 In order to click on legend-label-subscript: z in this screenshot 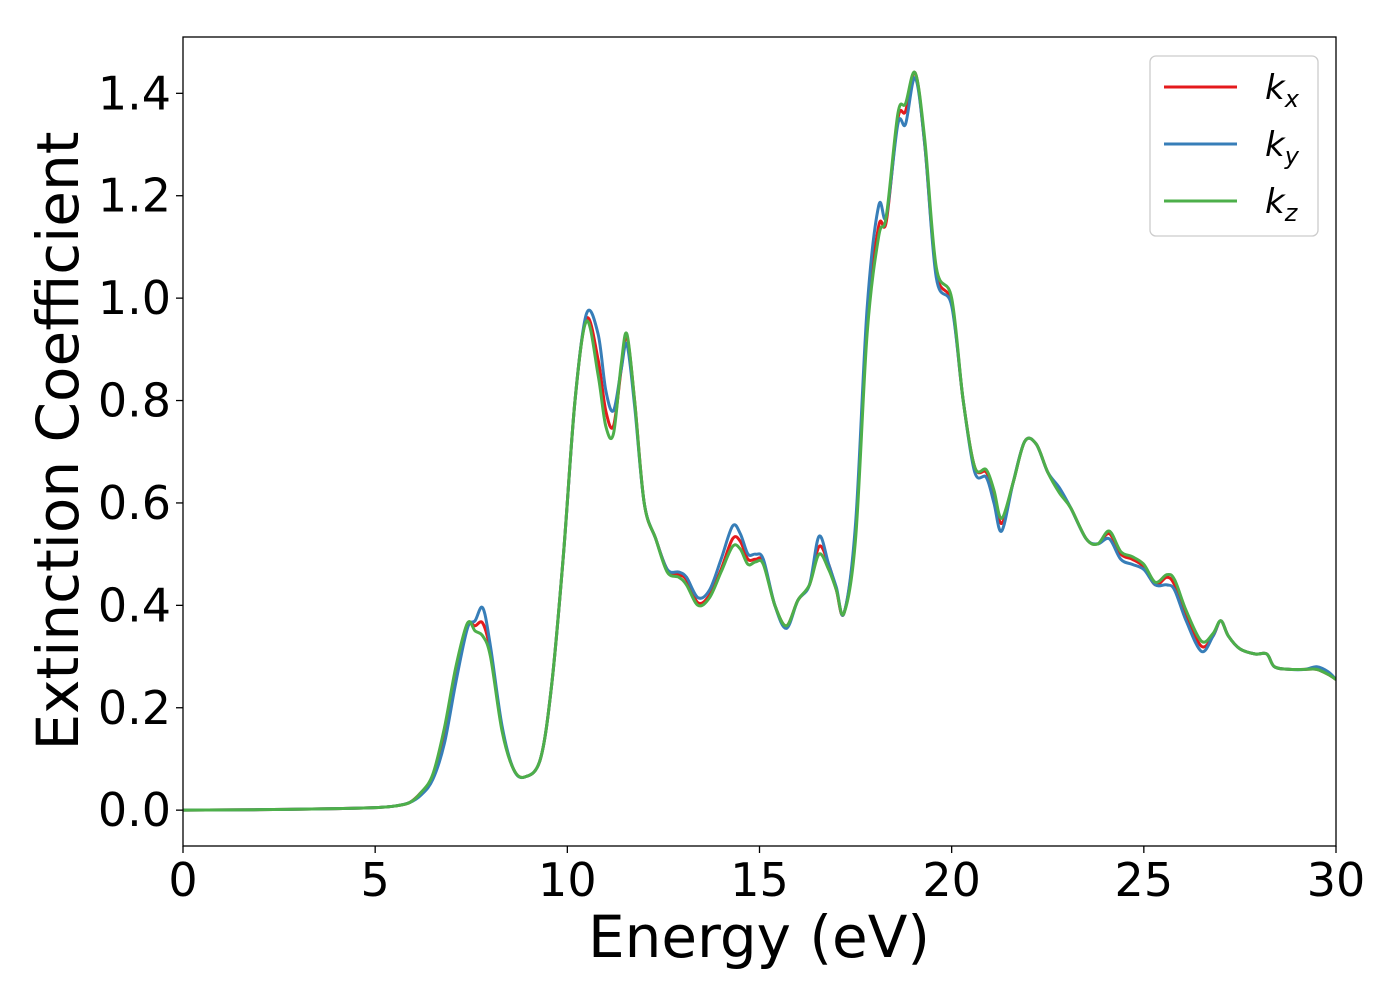, I will do `click(1291, 213)`.